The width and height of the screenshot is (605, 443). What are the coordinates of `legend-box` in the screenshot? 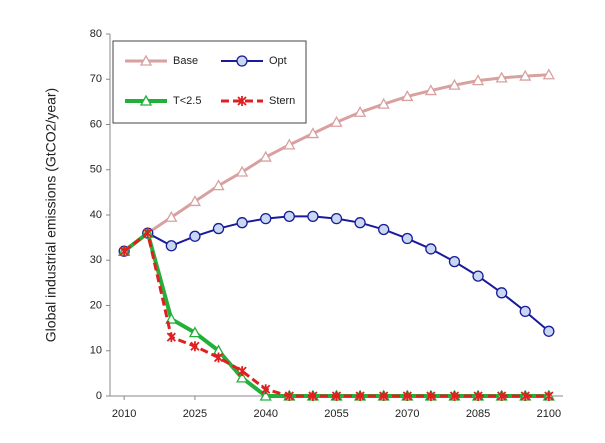 It's located at (209, 82).